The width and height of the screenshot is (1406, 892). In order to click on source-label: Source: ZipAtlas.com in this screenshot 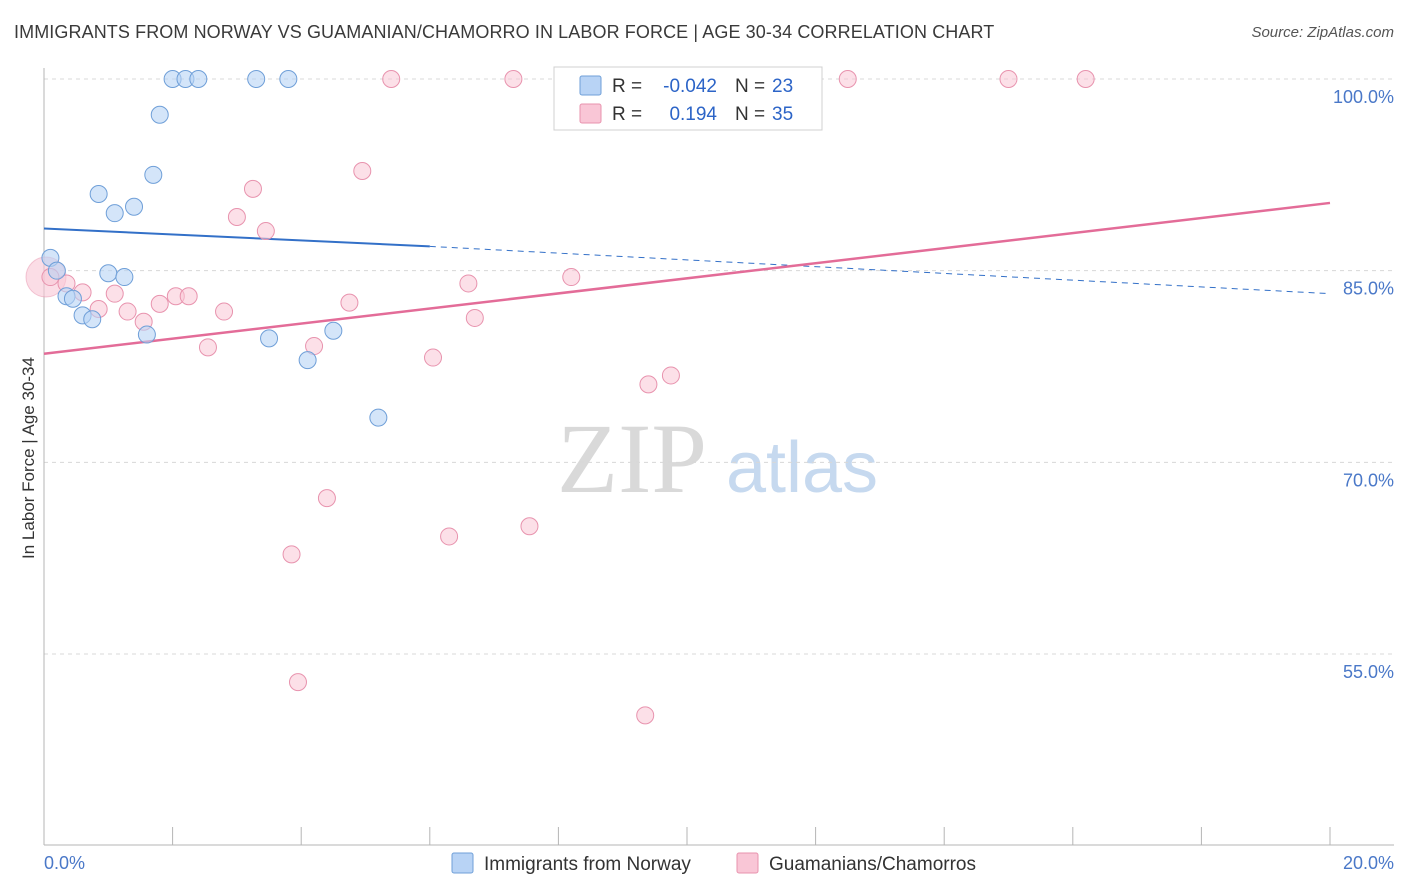, I will do `click(1322, 32)`.